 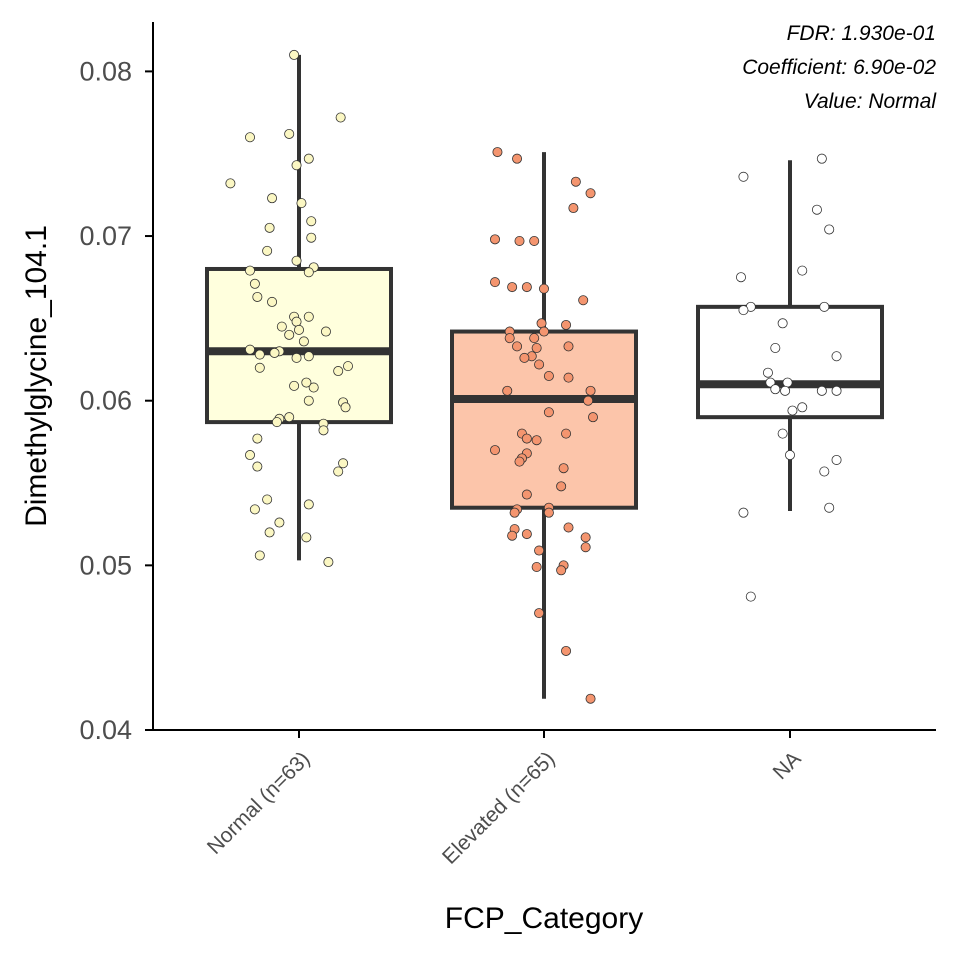 What do you see at coordinates (544, 918) in the screenshot?
I see `x-axis-title: FCP_Category` at bounding box center [544, 918].